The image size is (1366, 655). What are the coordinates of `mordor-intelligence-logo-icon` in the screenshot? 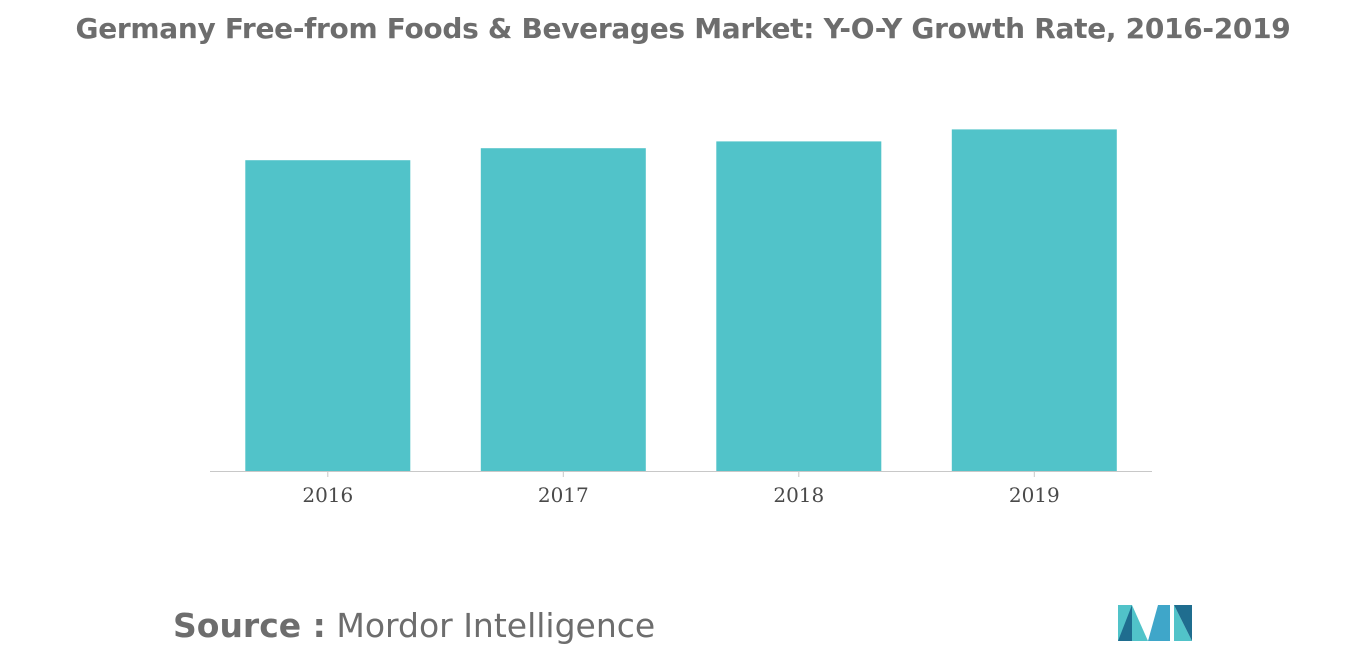 It's located at (1155, 623).